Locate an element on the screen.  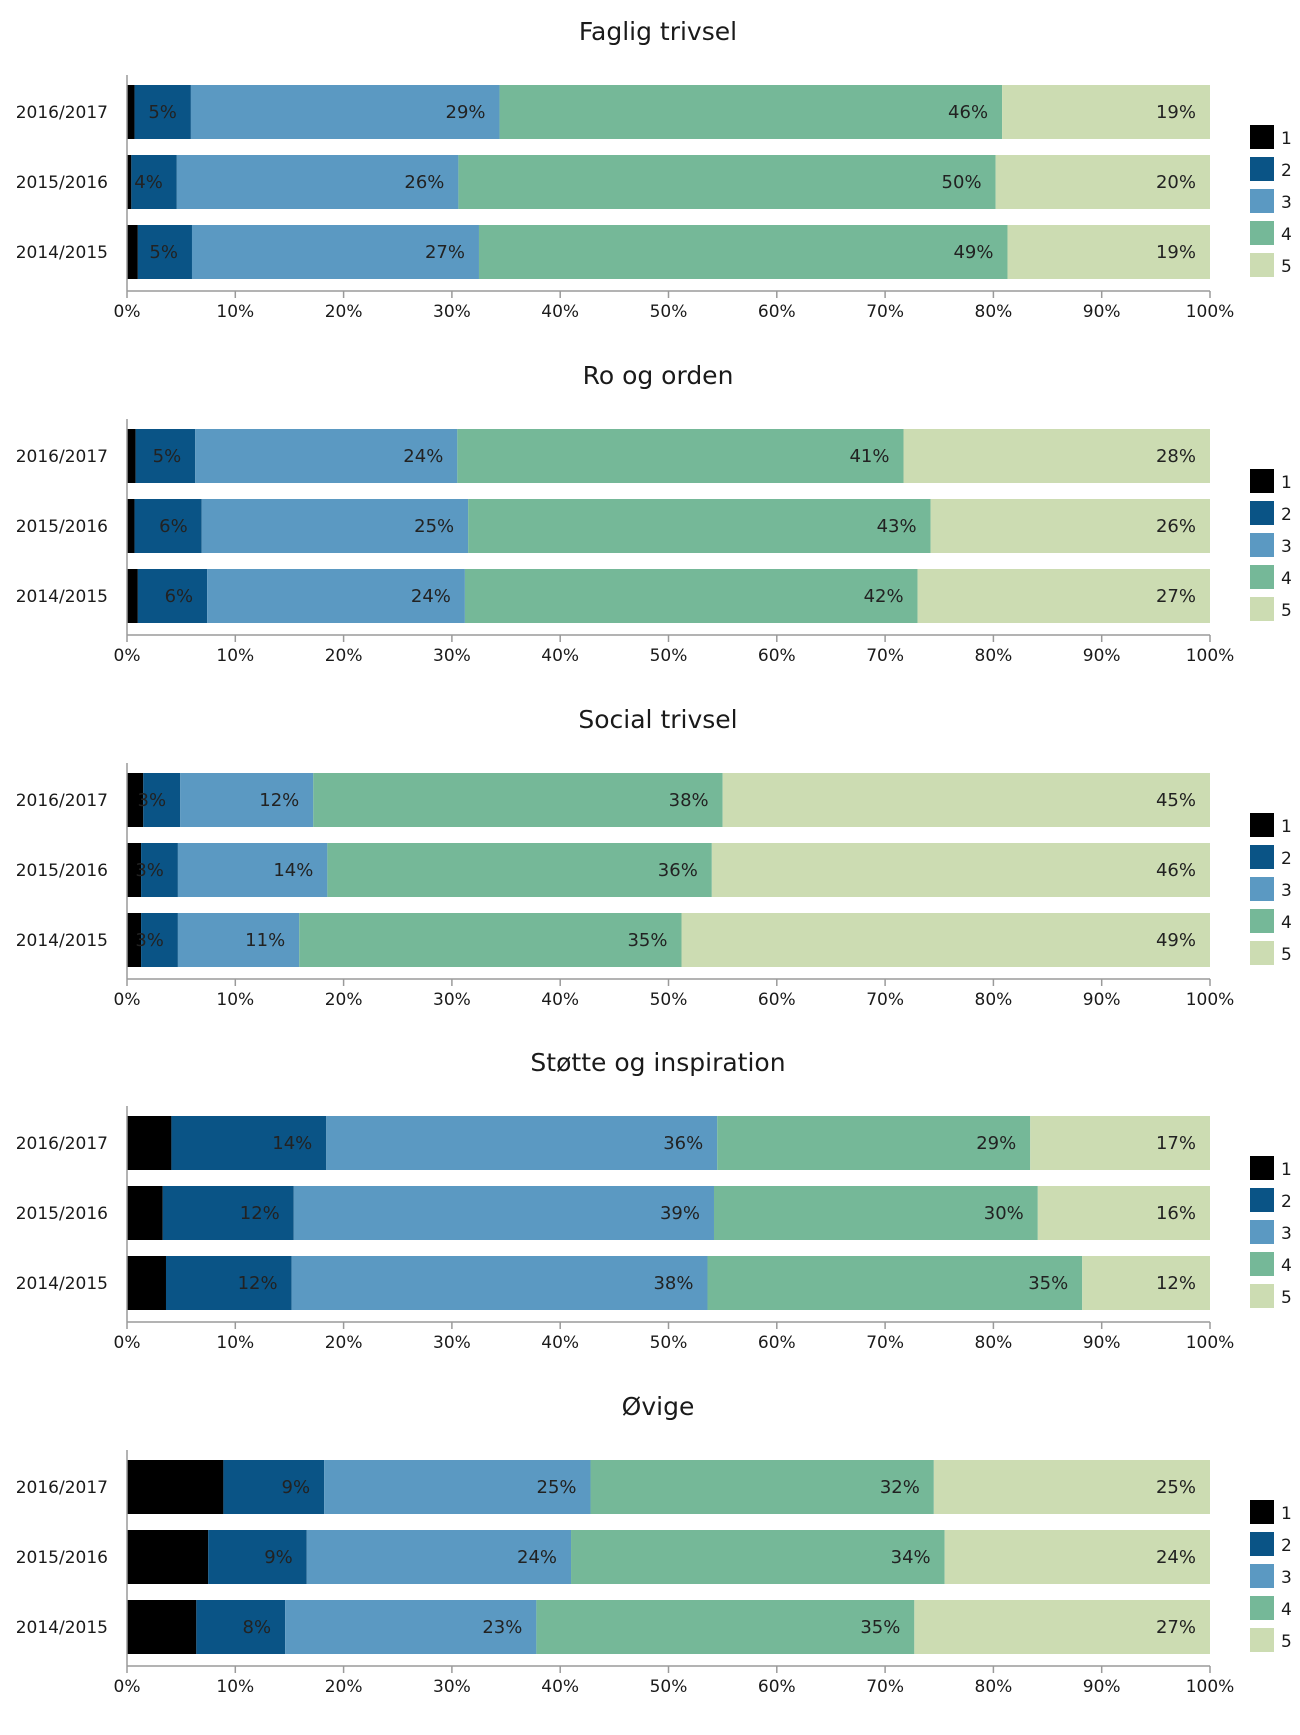
data-label: 34% is located at coordinates (911, 1557).